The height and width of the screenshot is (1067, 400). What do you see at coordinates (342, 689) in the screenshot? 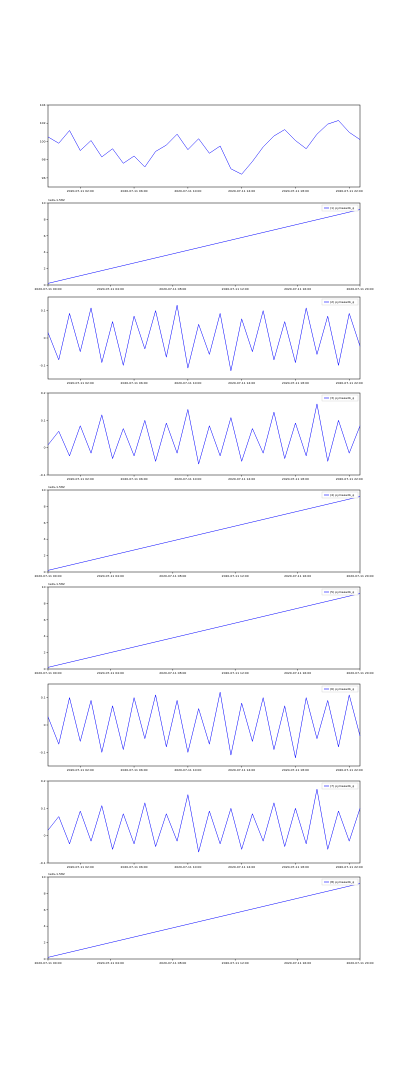
I see `legend-label: (6) pymeasdb_q` at bounding box center [342, 689].